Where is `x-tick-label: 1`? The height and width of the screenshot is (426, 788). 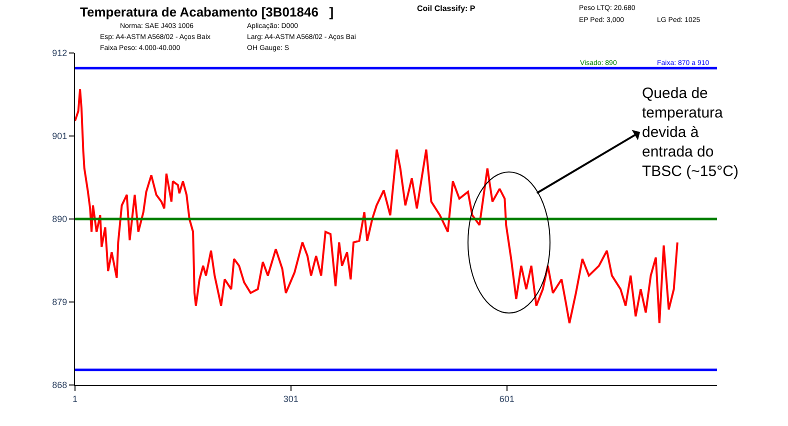
x-tick-label: 1 is located at coordinates (75, 399).